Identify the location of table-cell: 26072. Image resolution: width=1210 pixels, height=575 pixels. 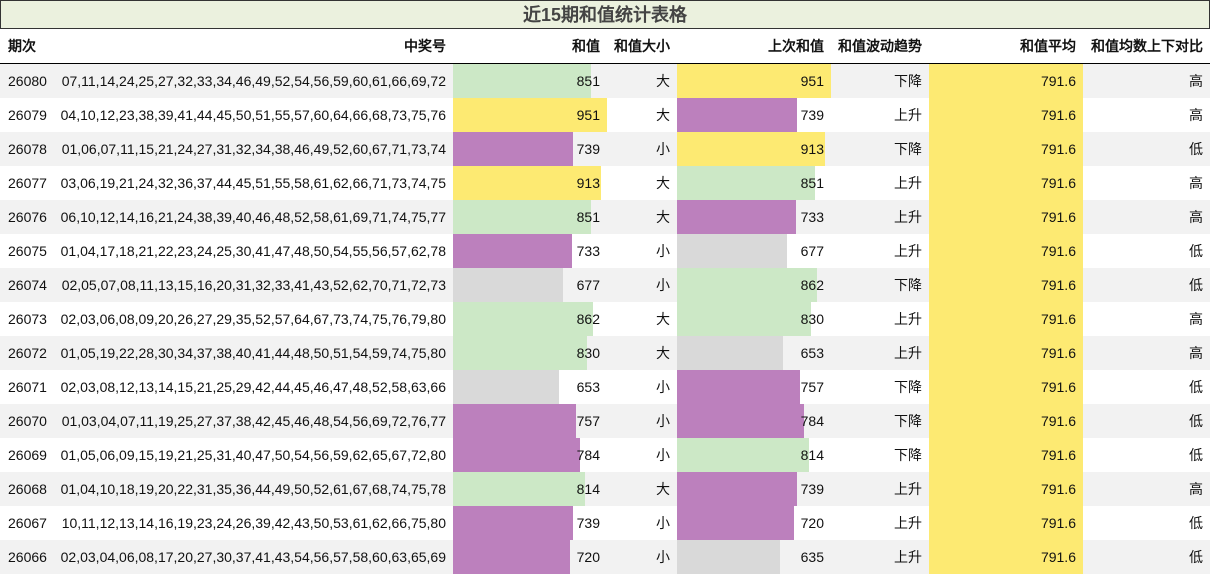
(27, 353).